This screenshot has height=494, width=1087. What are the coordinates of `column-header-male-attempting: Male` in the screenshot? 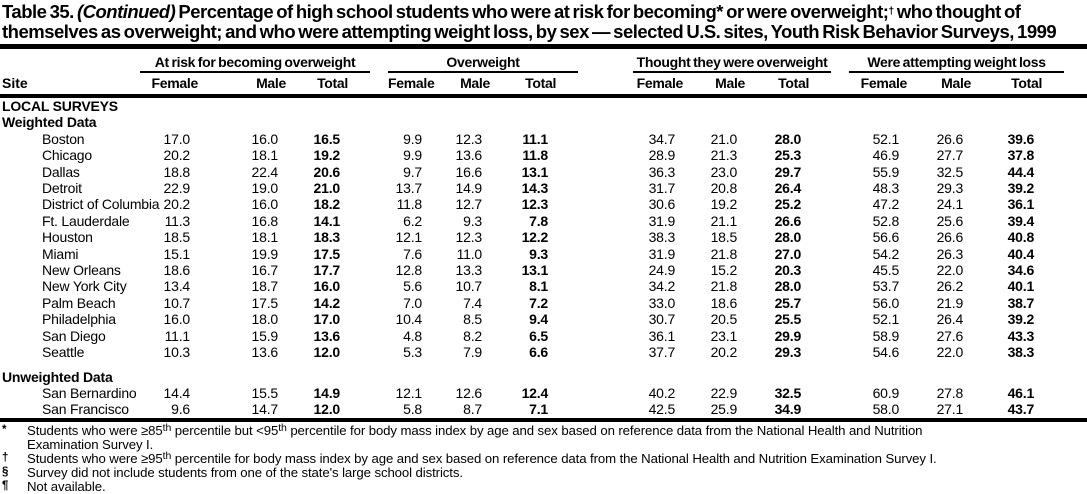 It's located at (961, 85).